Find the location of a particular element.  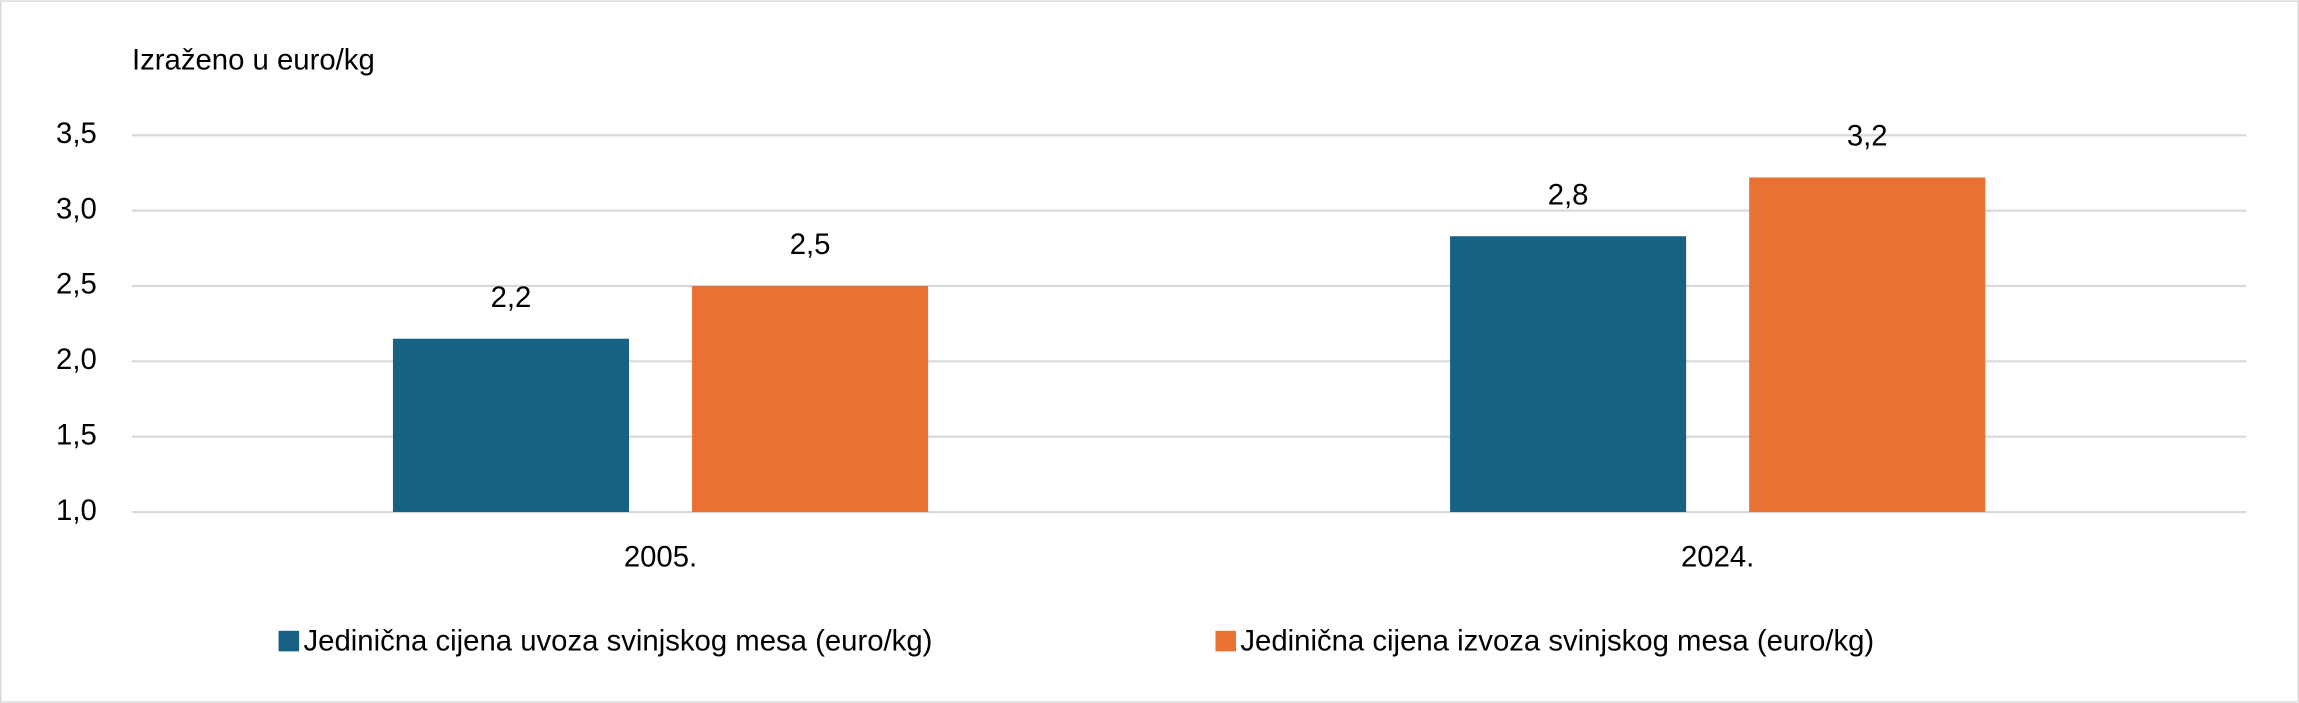

y-tick-label: 1,5 is located at coordinates (76, 434).